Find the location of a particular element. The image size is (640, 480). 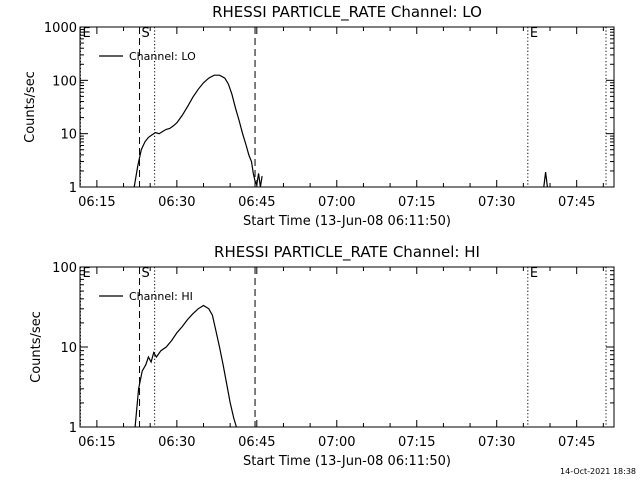

y-tick-label: 1000 is located at coordinates (60, 28).